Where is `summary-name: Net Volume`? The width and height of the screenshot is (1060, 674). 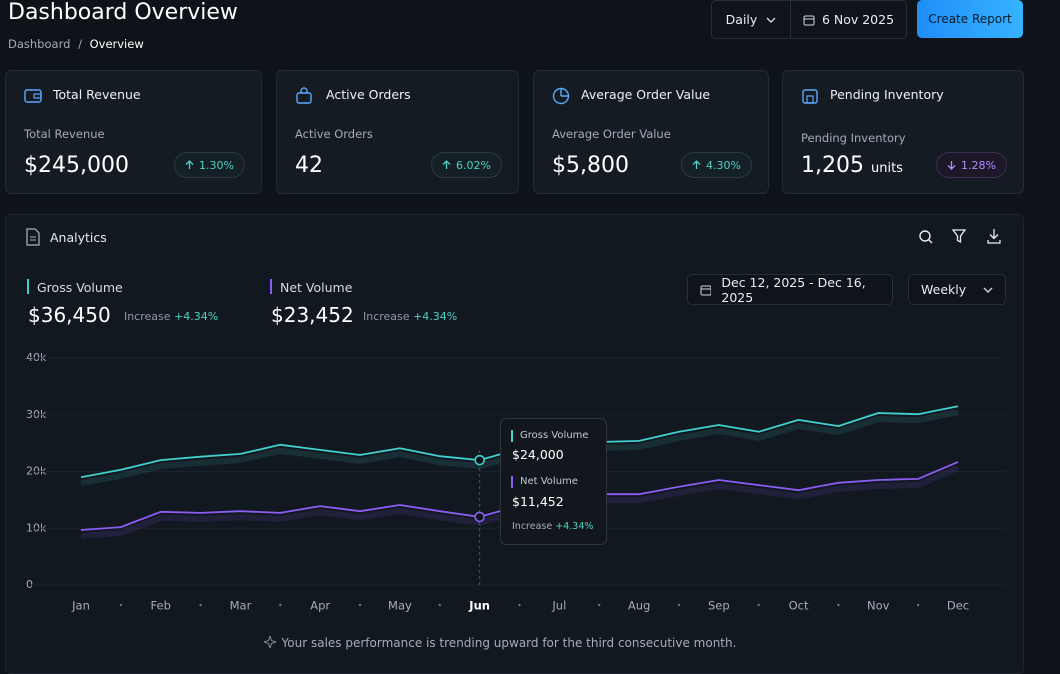
summary-name: Net Volume is located at coordinates (316, 287).